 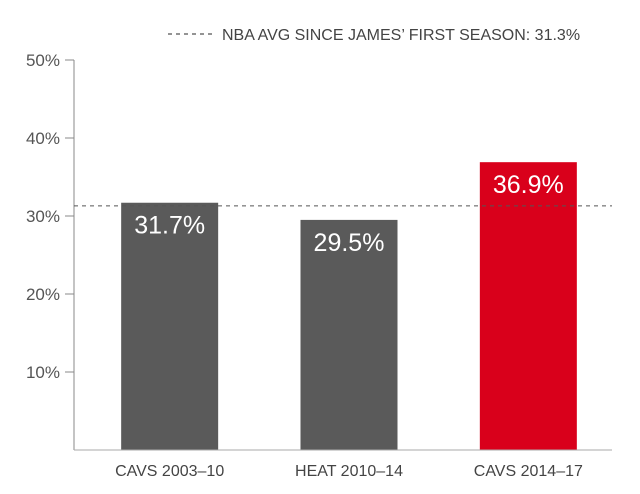 What do you see at coordinates (528, 471) in the screenshot?
I see `x-category-label: CAVS 2014–17` at bounding box center [528, 471].